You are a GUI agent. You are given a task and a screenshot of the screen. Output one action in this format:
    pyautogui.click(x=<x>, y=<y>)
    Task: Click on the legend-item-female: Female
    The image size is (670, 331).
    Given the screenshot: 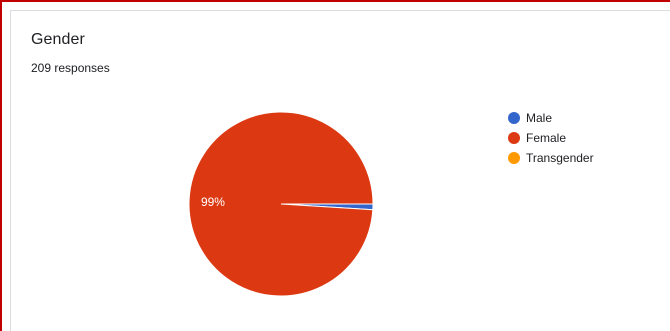 What is the action you would take?
    pyautogui.click(x=551, y=138)
    